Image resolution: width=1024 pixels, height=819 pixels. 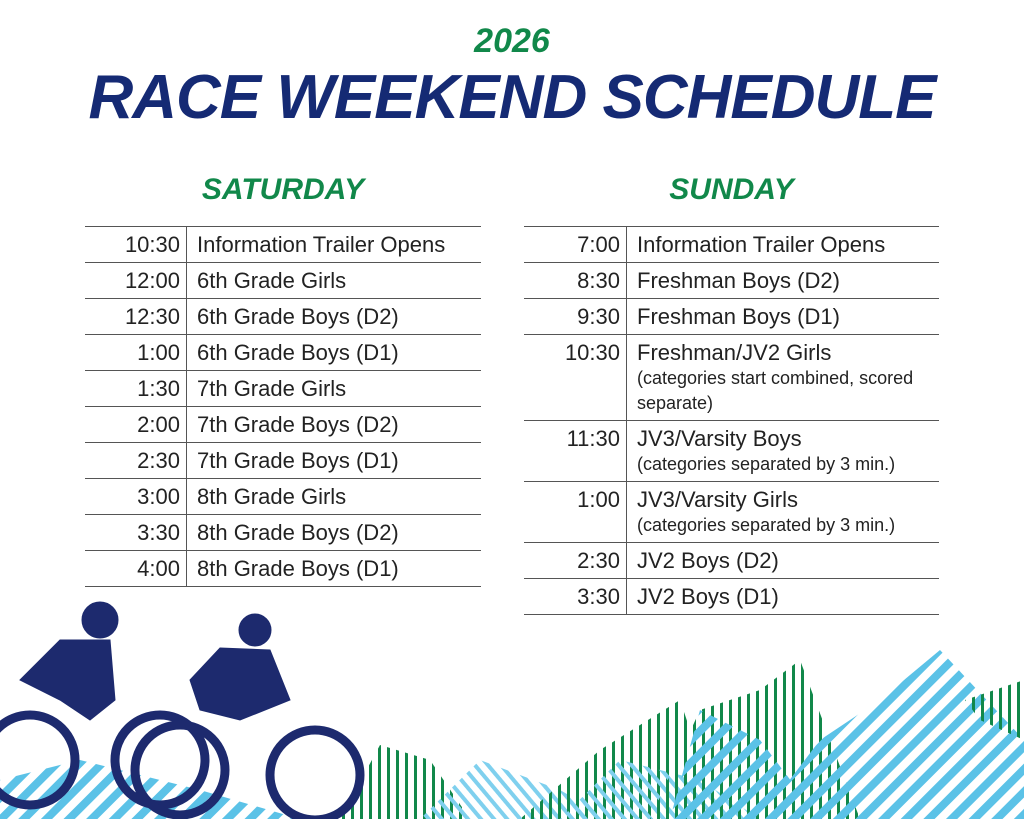 I want to click on schedule-row: 3:00 8th Grade Girls, so click(x=283, y=497).